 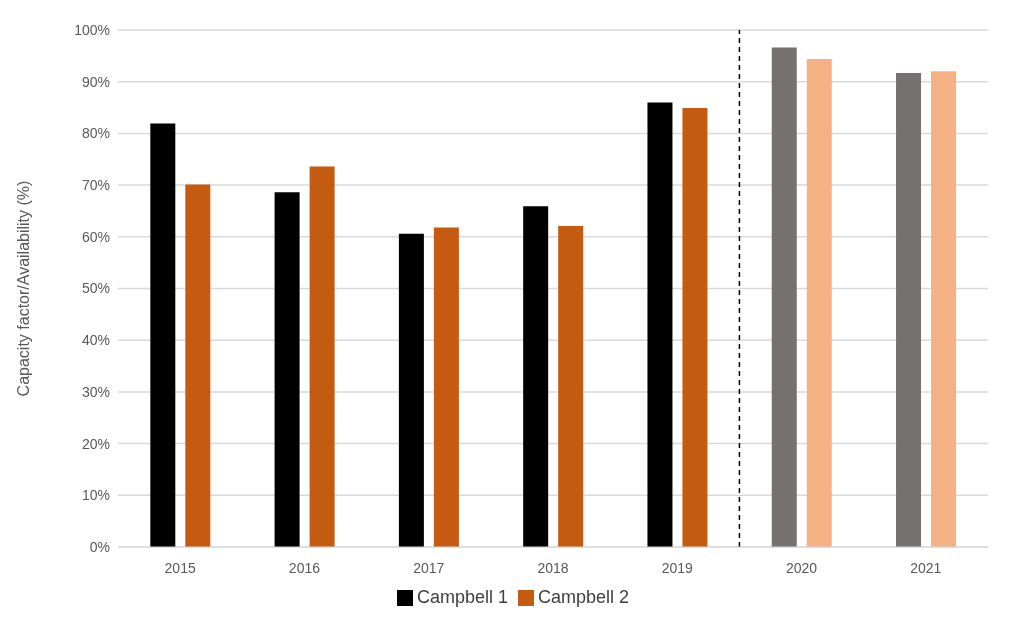 I want to click on y-tick-label: 80%, so click(x=95, y=133).